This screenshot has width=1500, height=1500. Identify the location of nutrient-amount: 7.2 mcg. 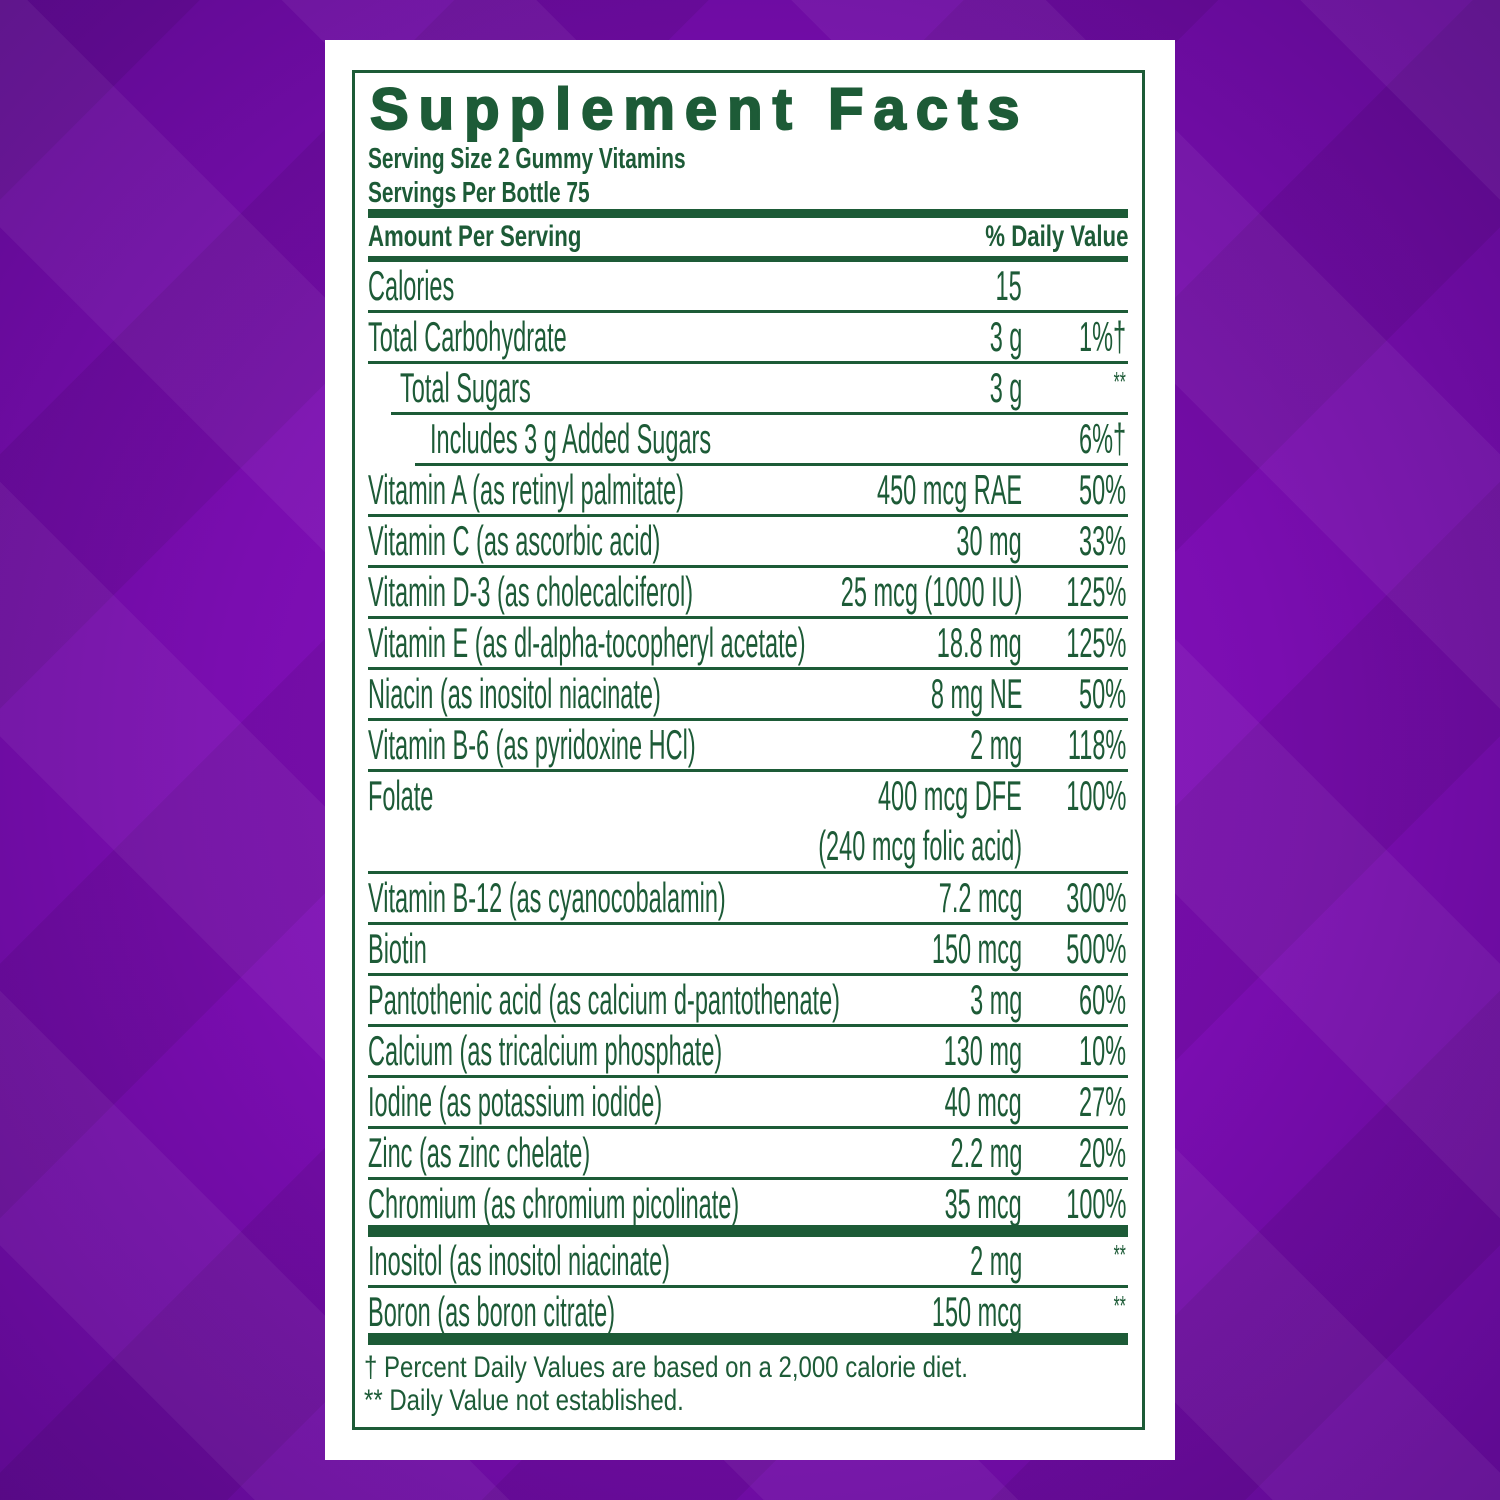
(980, 897).